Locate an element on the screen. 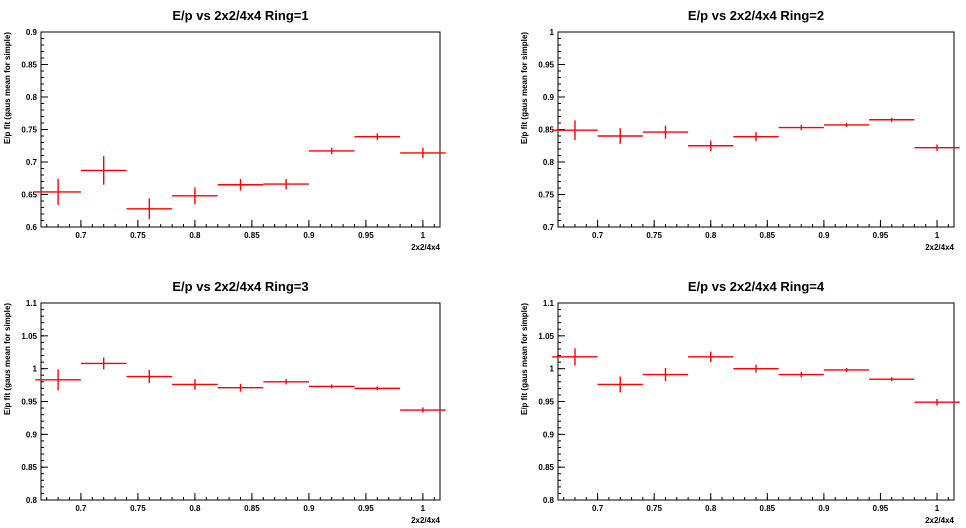  chart-title: E/p vs 2x2/4x4 Ring=4 is located at coordinates (756, 286).